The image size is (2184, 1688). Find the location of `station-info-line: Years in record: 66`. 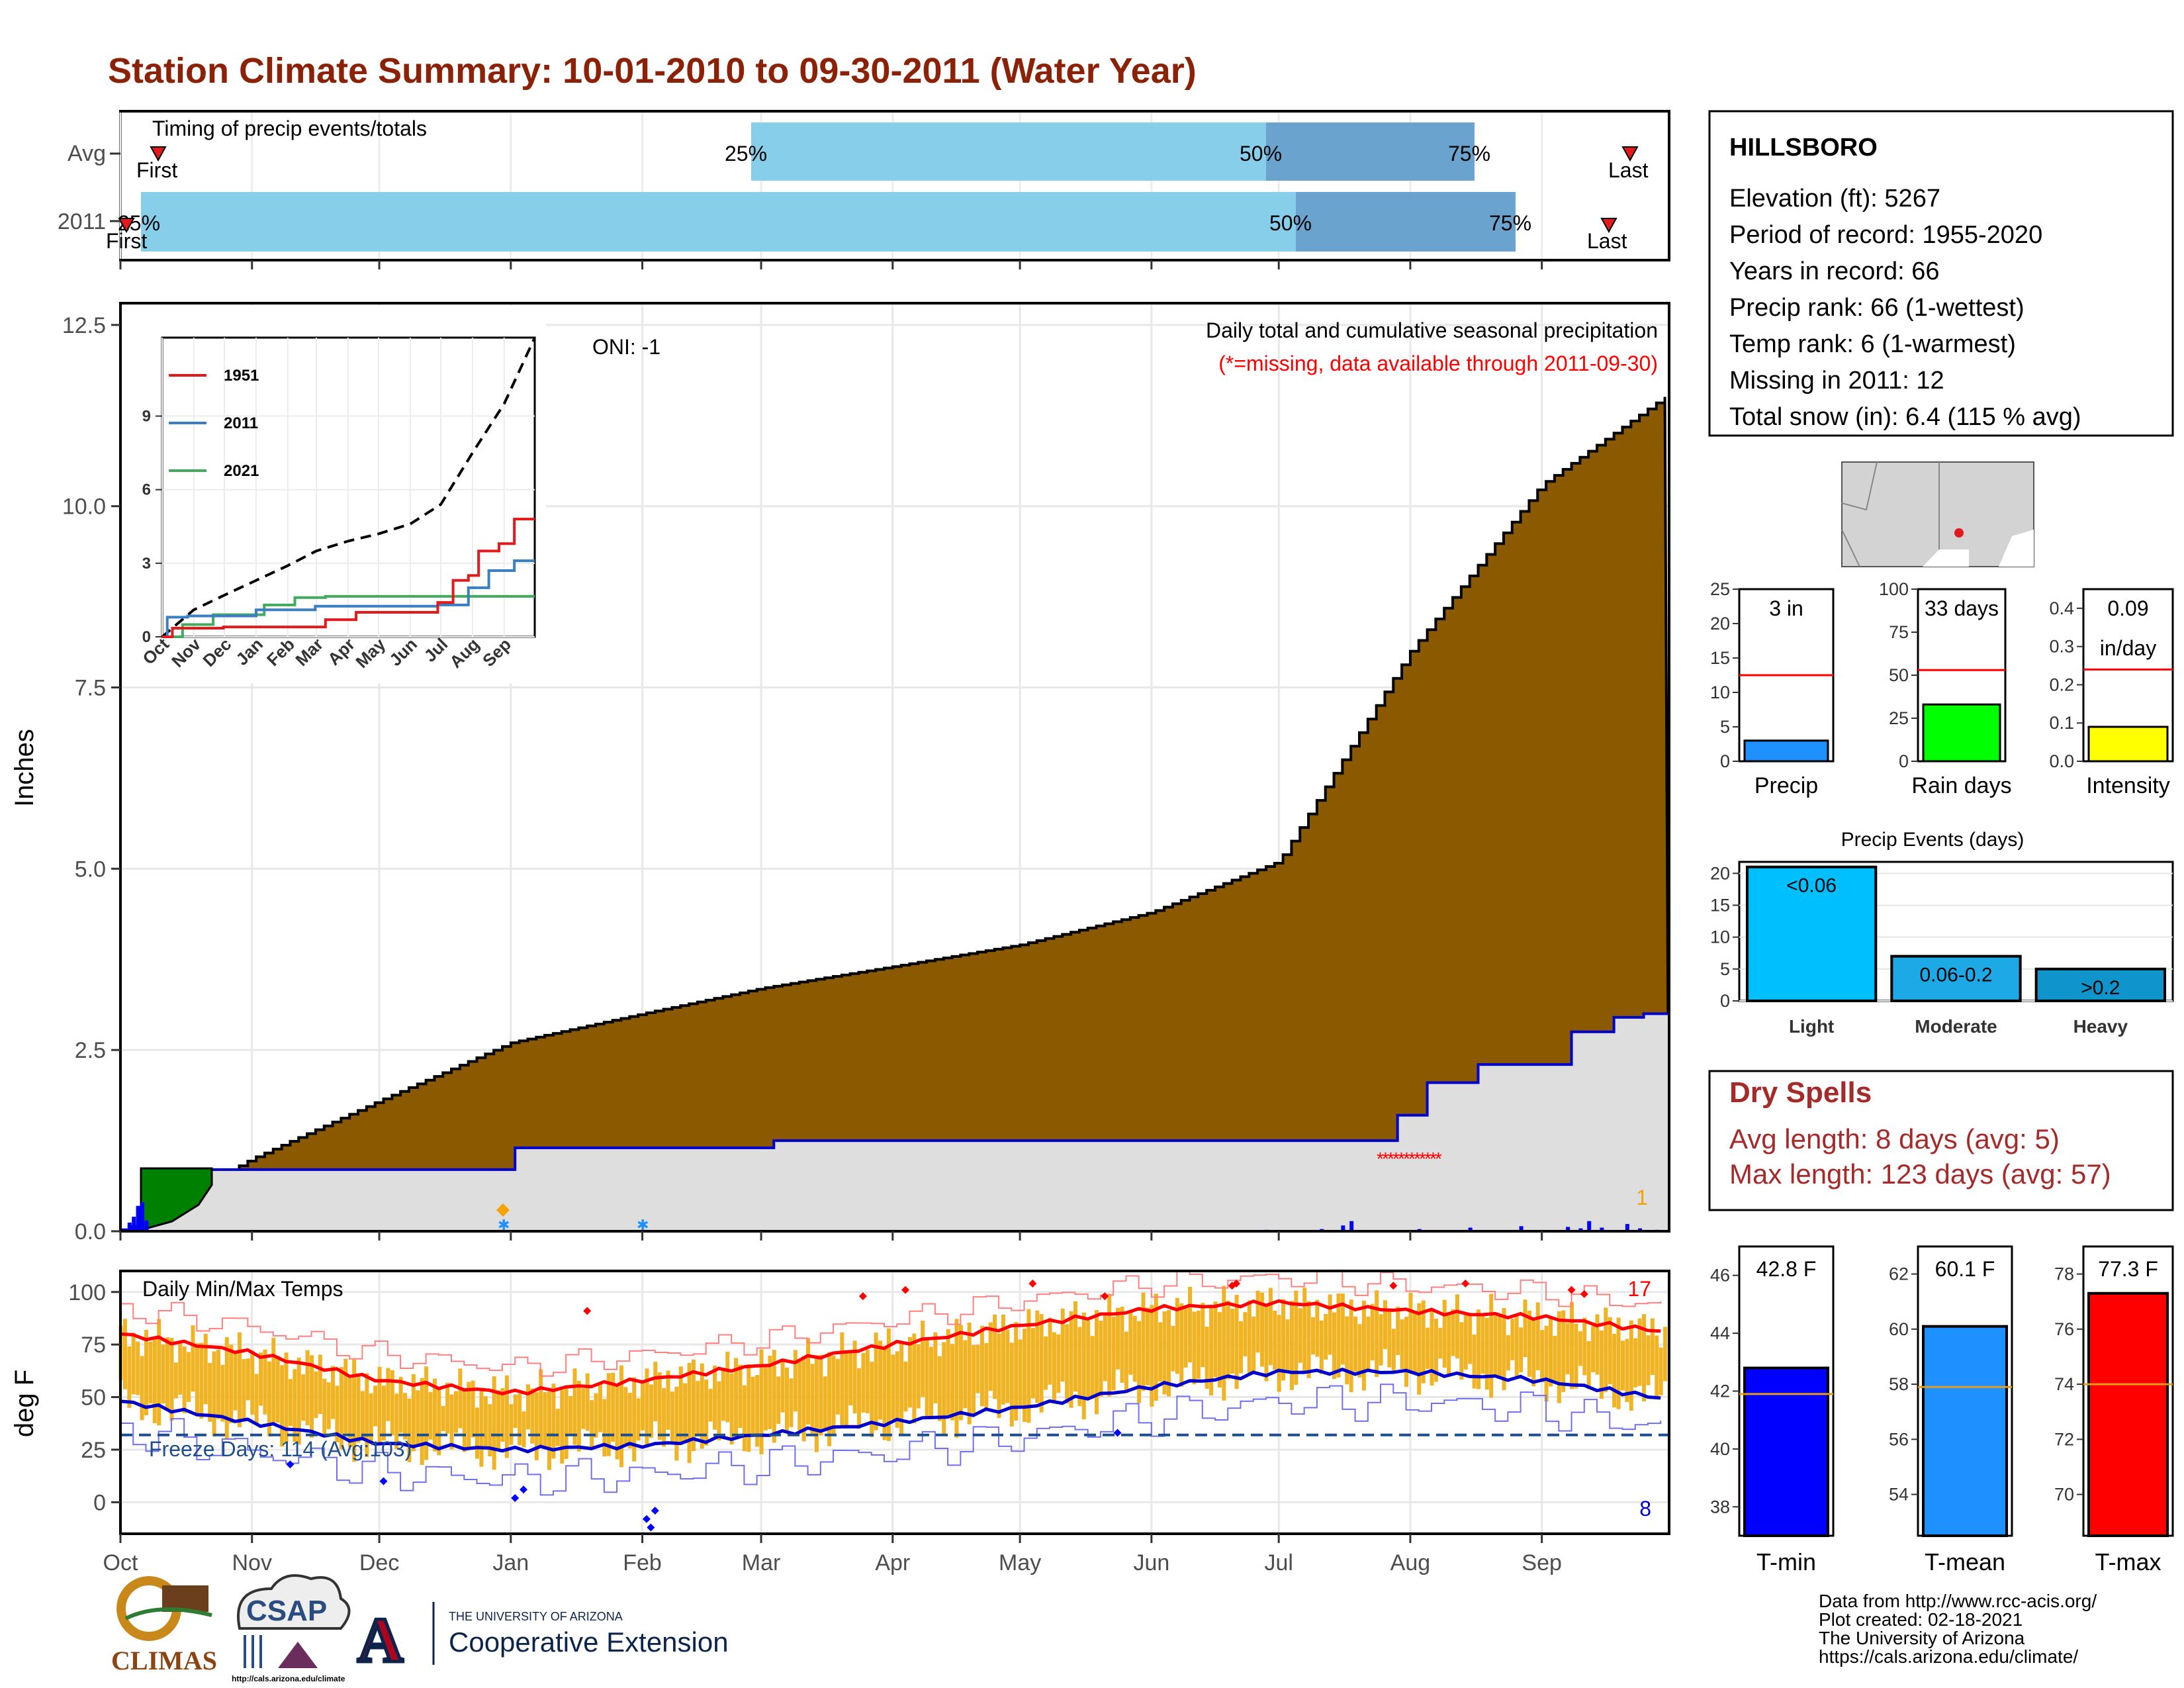

station-info-line: Years in record: 66 is located at coordinates (1834, 271).